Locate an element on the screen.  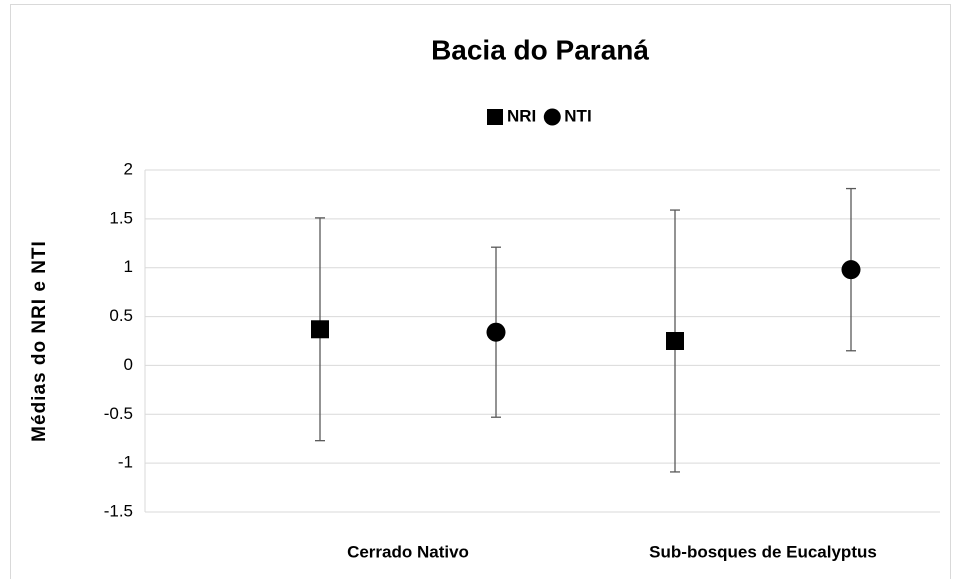
y-tick-label: 1.5 is located at coordinates (121, 217).